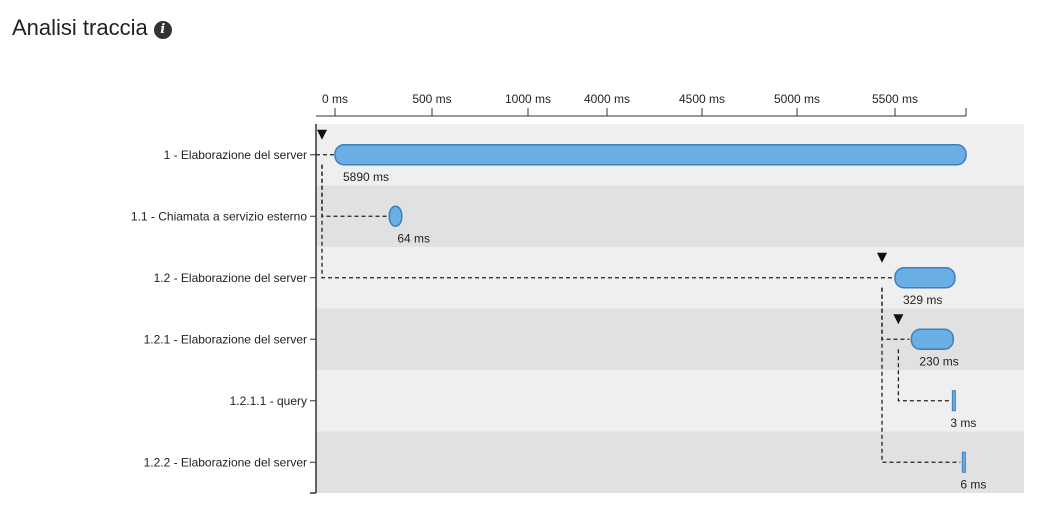 The width and height of the screenshot is (1050, 518). Describe the element at coordinates (235, 155) in the screenshot. I see `row-label: 1 - Elaborazione del server` at that location.